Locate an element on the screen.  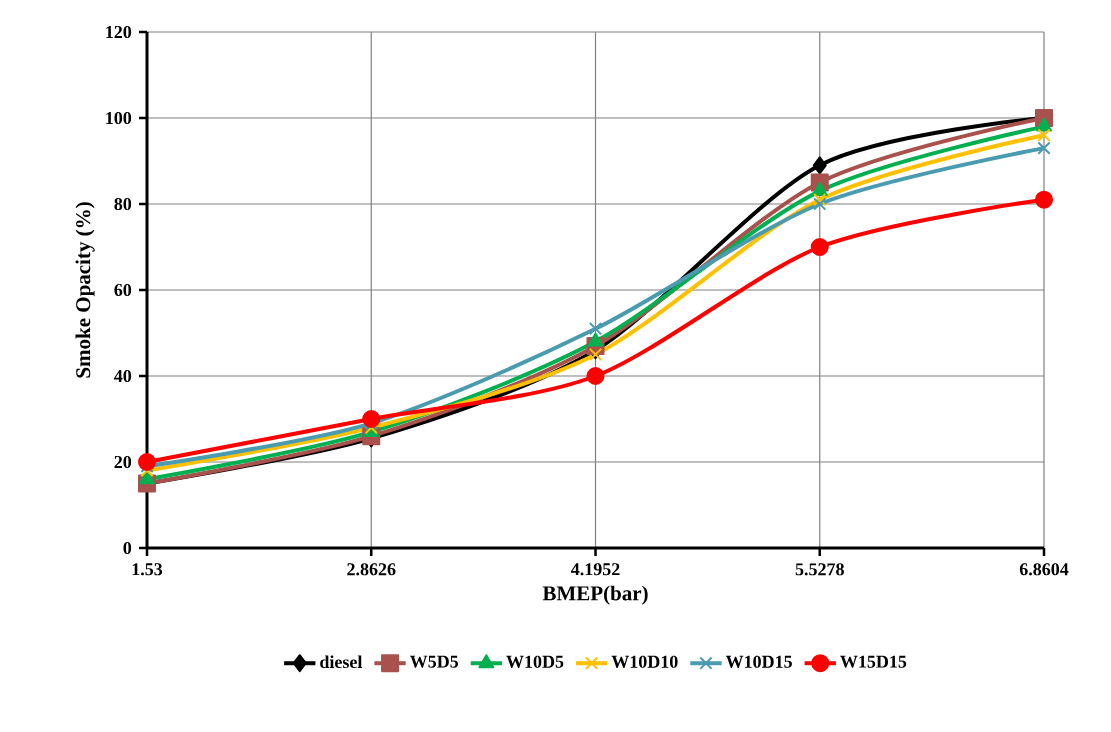
x-axis-title: BMEP(bar) is located at coordinates (595, 595).